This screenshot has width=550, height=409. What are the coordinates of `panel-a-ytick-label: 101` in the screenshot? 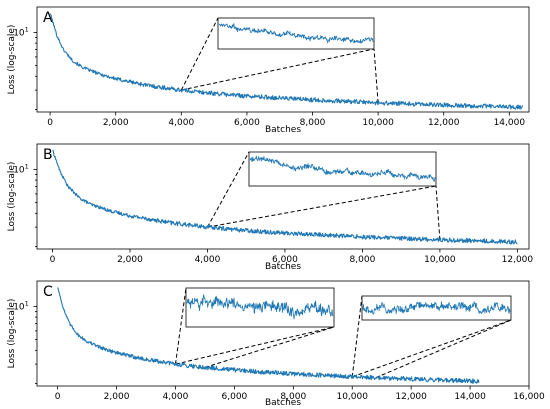 It's located at (21, 31).